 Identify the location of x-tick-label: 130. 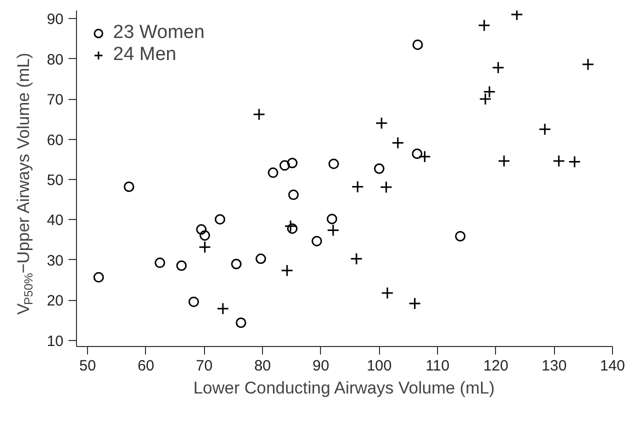
(554, 366).